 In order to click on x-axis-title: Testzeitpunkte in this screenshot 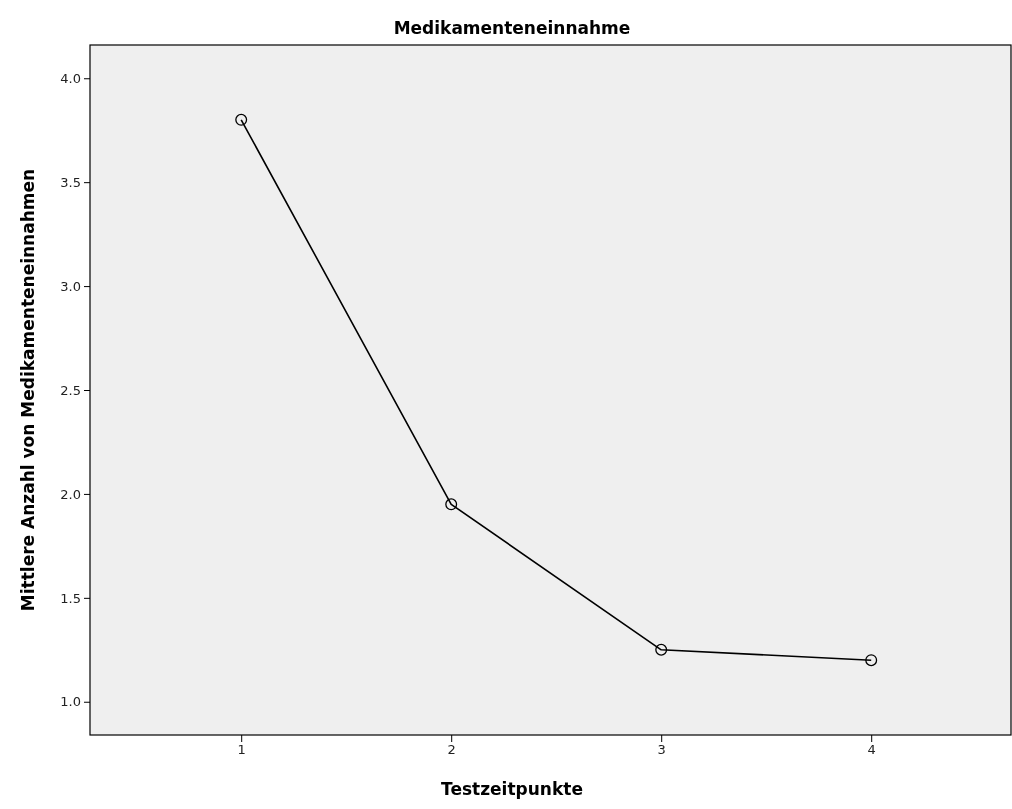, I will do `click(512, 789)`.